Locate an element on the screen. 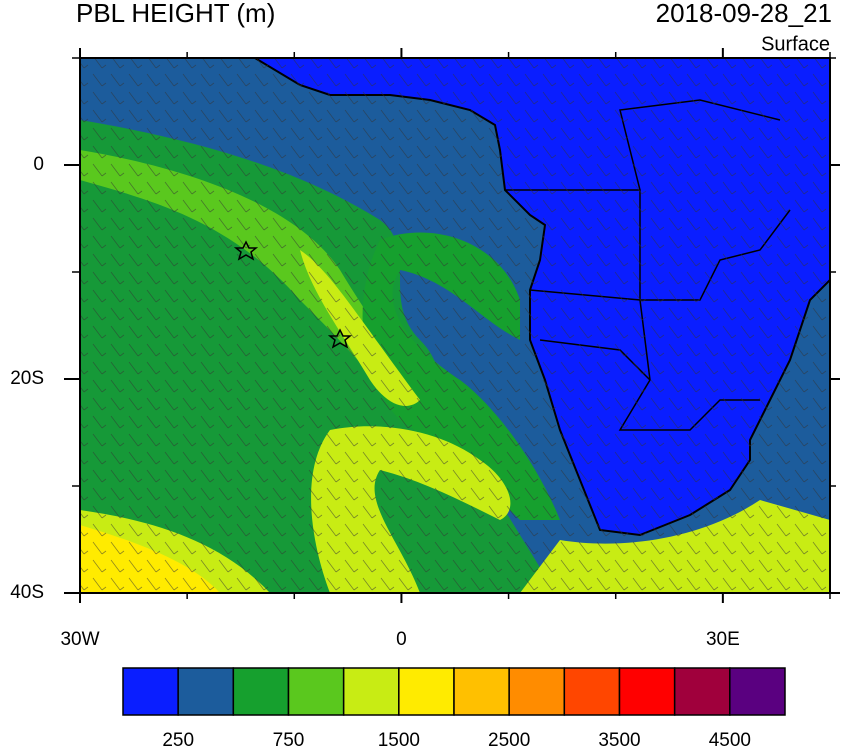  level: Surface is located at coordinates (795, 44).